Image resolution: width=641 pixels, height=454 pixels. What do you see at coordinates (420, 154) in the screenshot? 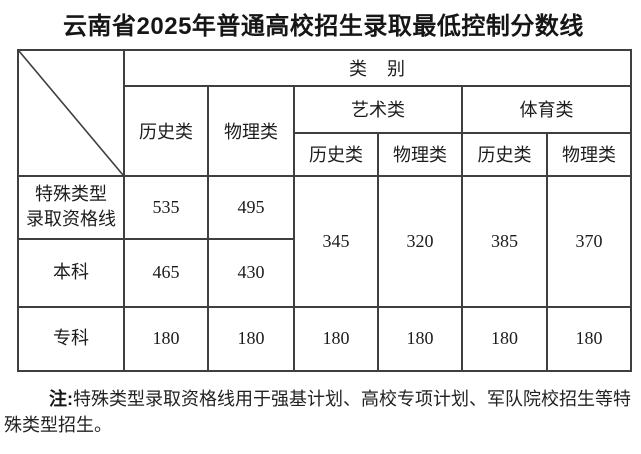
I see `subcol-arts-physics: 物理类` at bounding box center [420, 154].